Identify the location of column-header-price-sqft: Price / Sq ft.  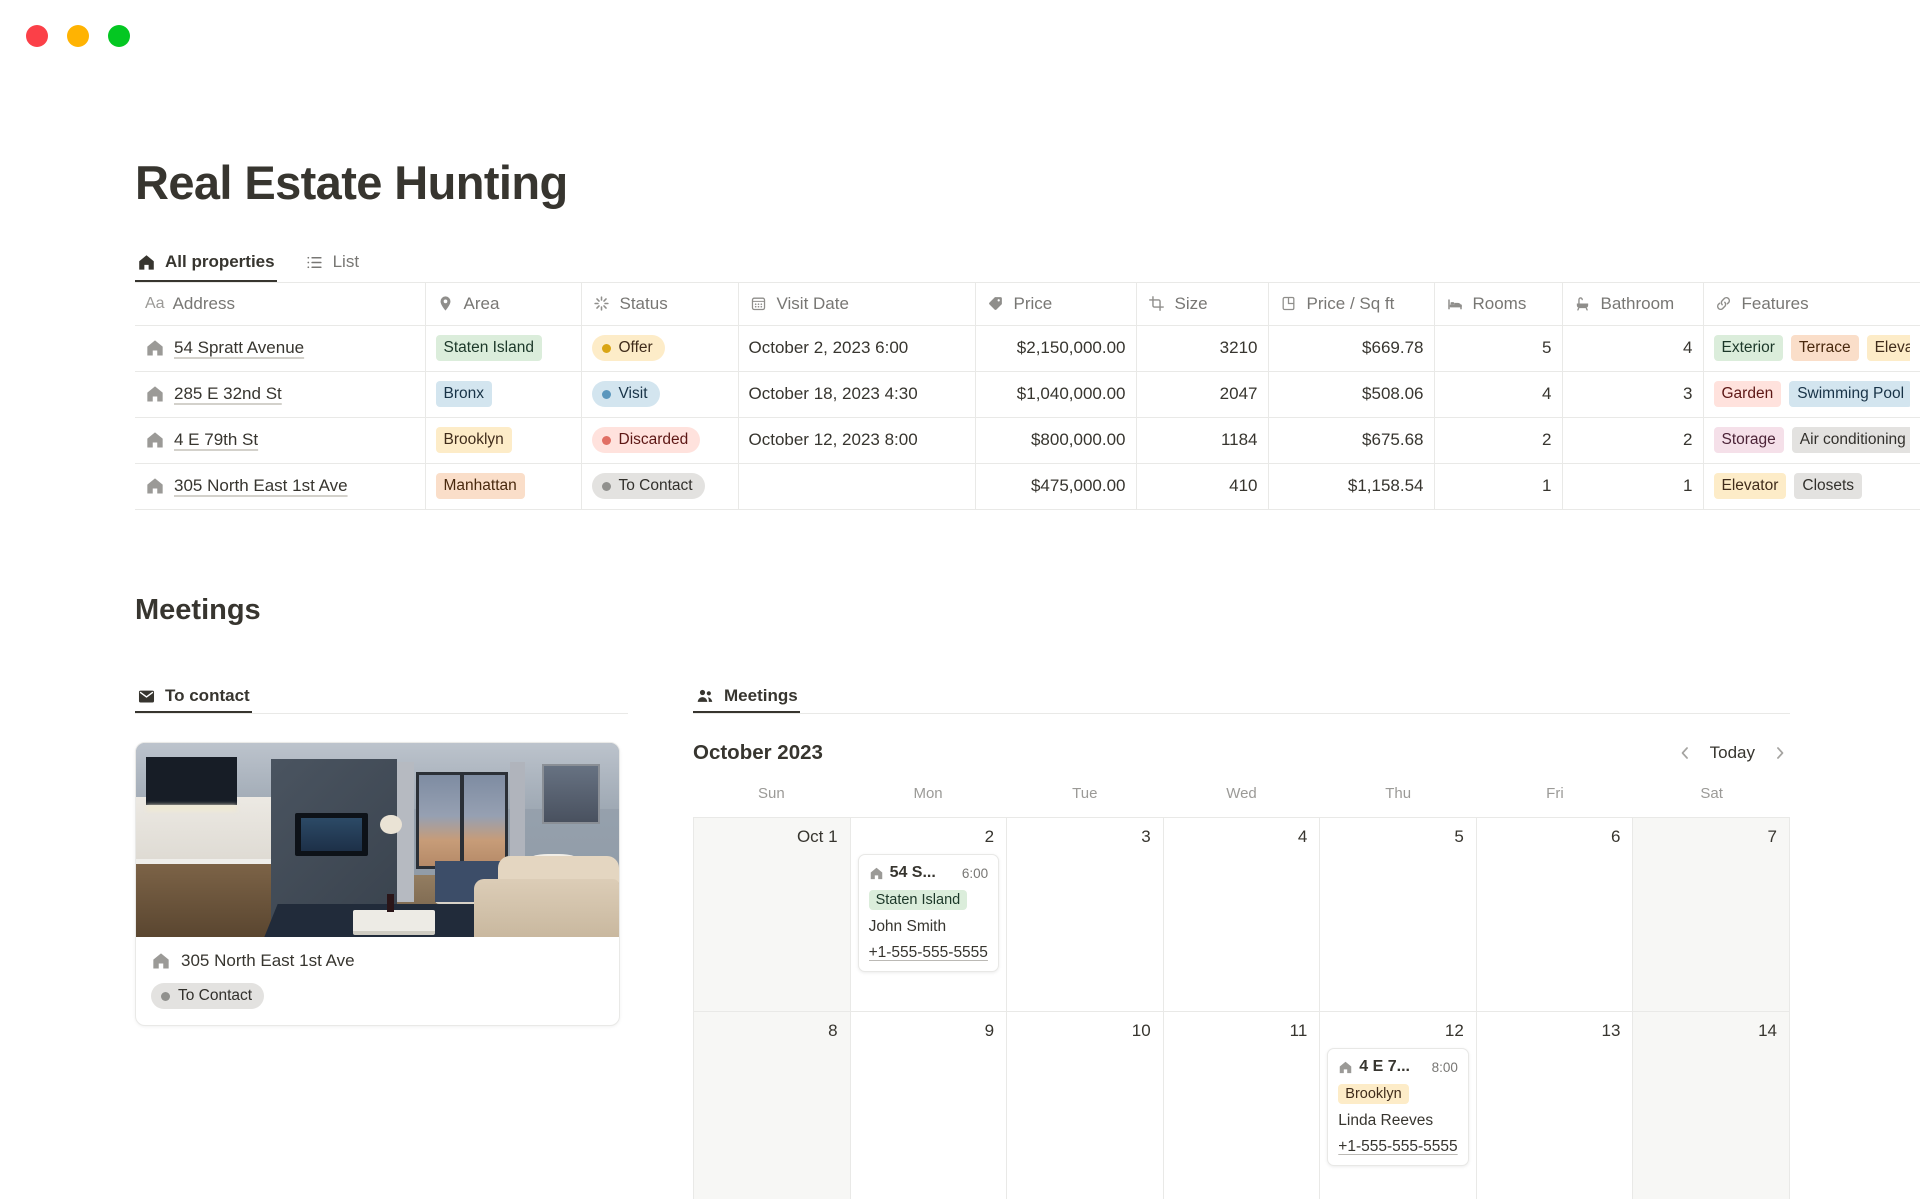
(1351, 304).